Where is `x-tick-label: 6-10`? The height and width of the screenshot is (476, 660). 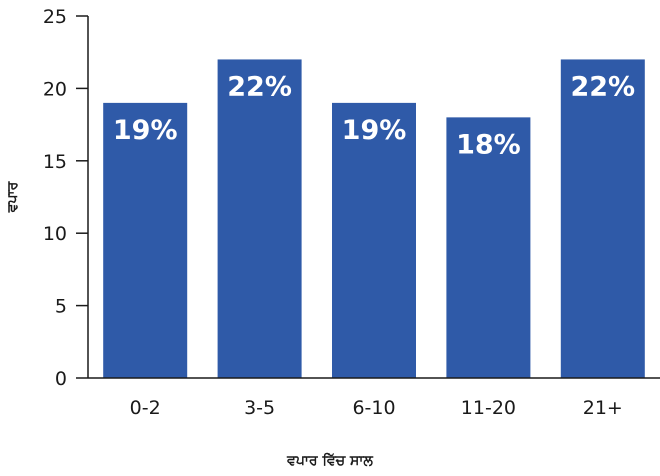 x-tick-label: 6-10 is located at coordinates (373, 408).